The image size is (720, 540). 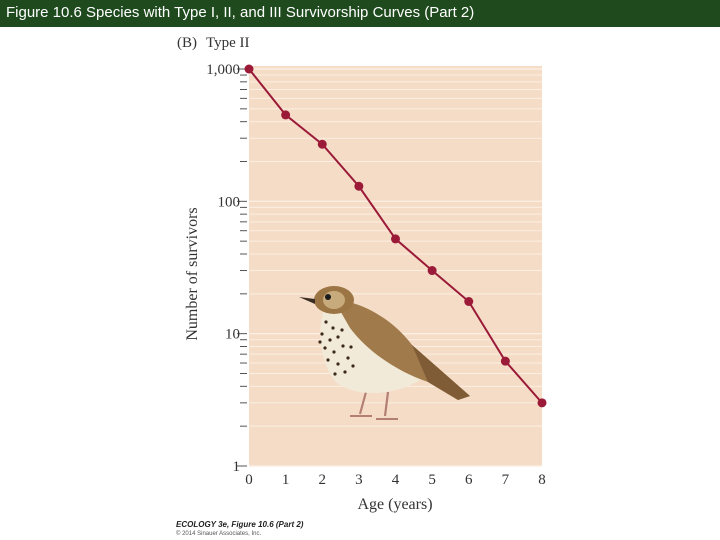 What do you see at coordinates (232, 335) in the screenshot?
I see `y-tick-label: 10` at bounding box center [232, 335].